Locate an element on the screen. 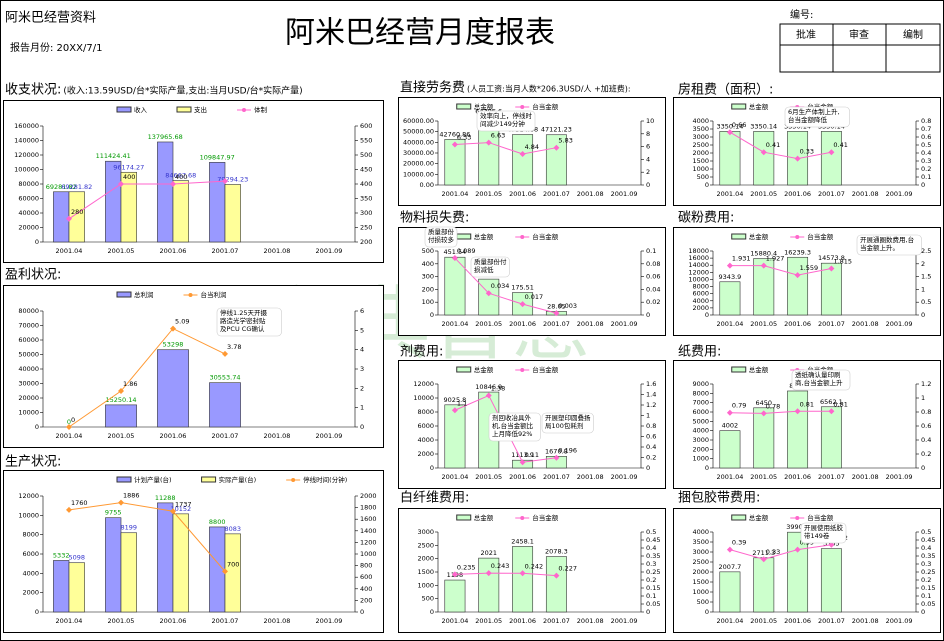 The height and width of the screenshot is (641, 944). y2-tick-label: 1800 is located at coordinates (368, 508).